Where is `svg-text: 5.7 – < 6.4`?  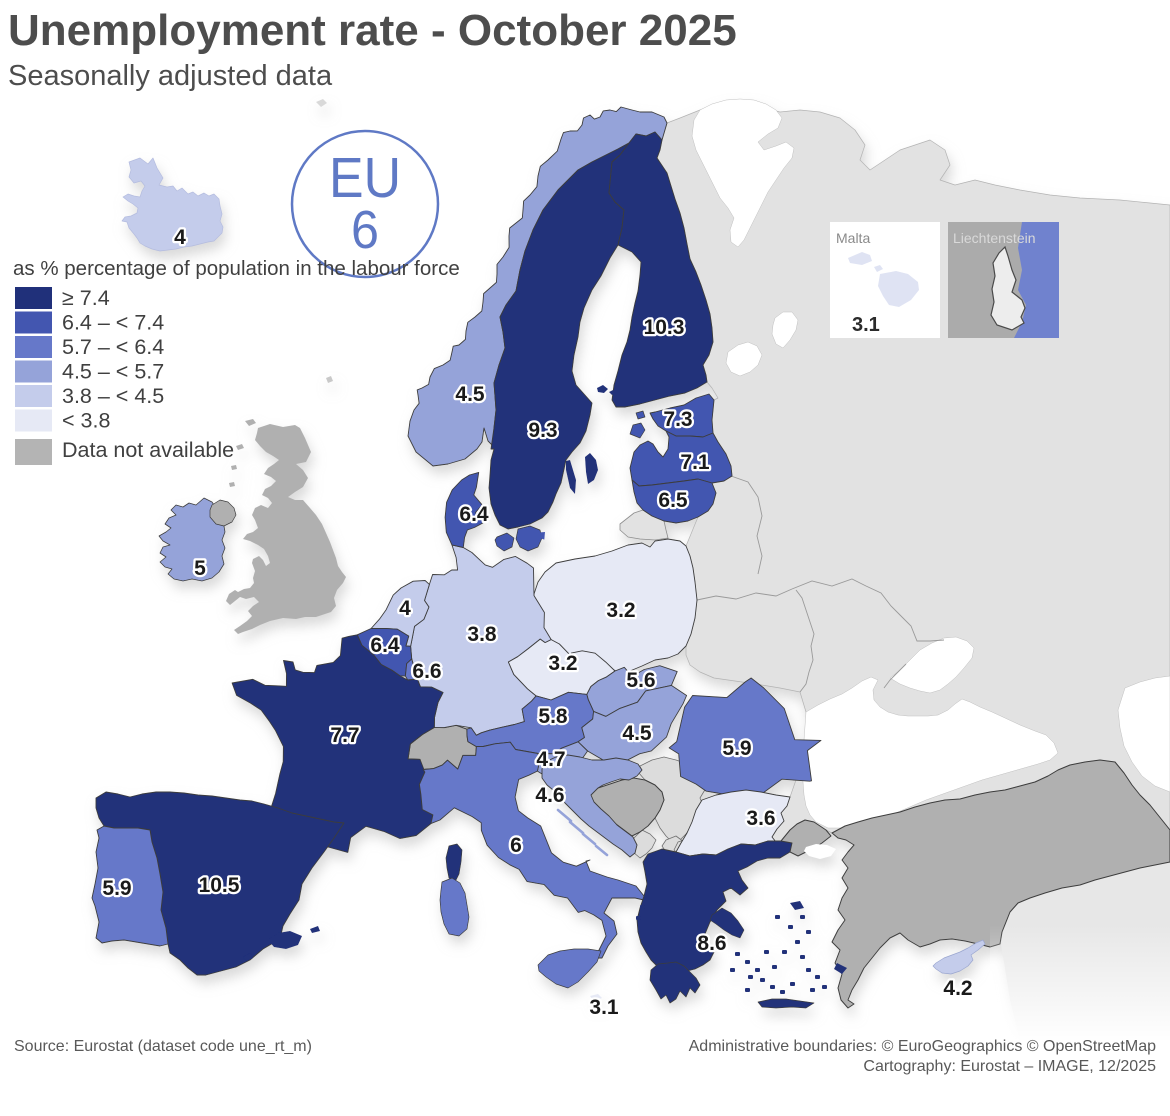 svg-text: 5.7 – < 6.4 is located at coordinates (113, 347).